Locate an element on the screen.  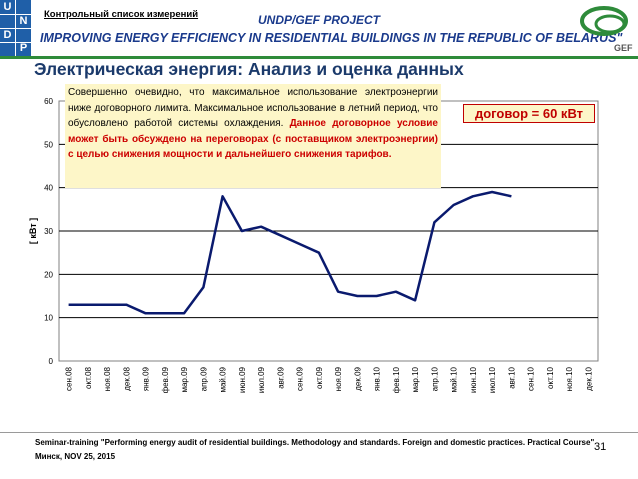
project-title: UNDP/GEF PROJECT is located at coordinates (319, 20).